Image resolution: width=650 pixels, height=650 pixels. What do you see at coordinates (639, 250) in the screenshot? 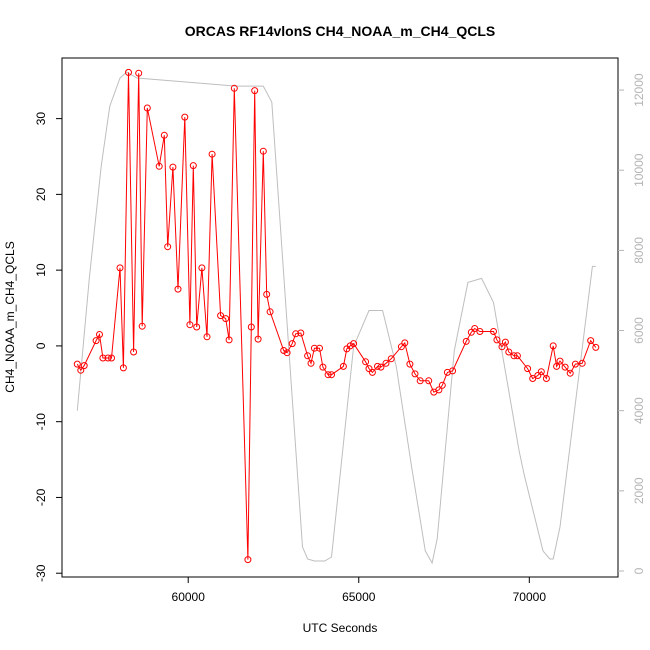
I see `y2-tick-label: 8000` at bounding box center [639, 250].